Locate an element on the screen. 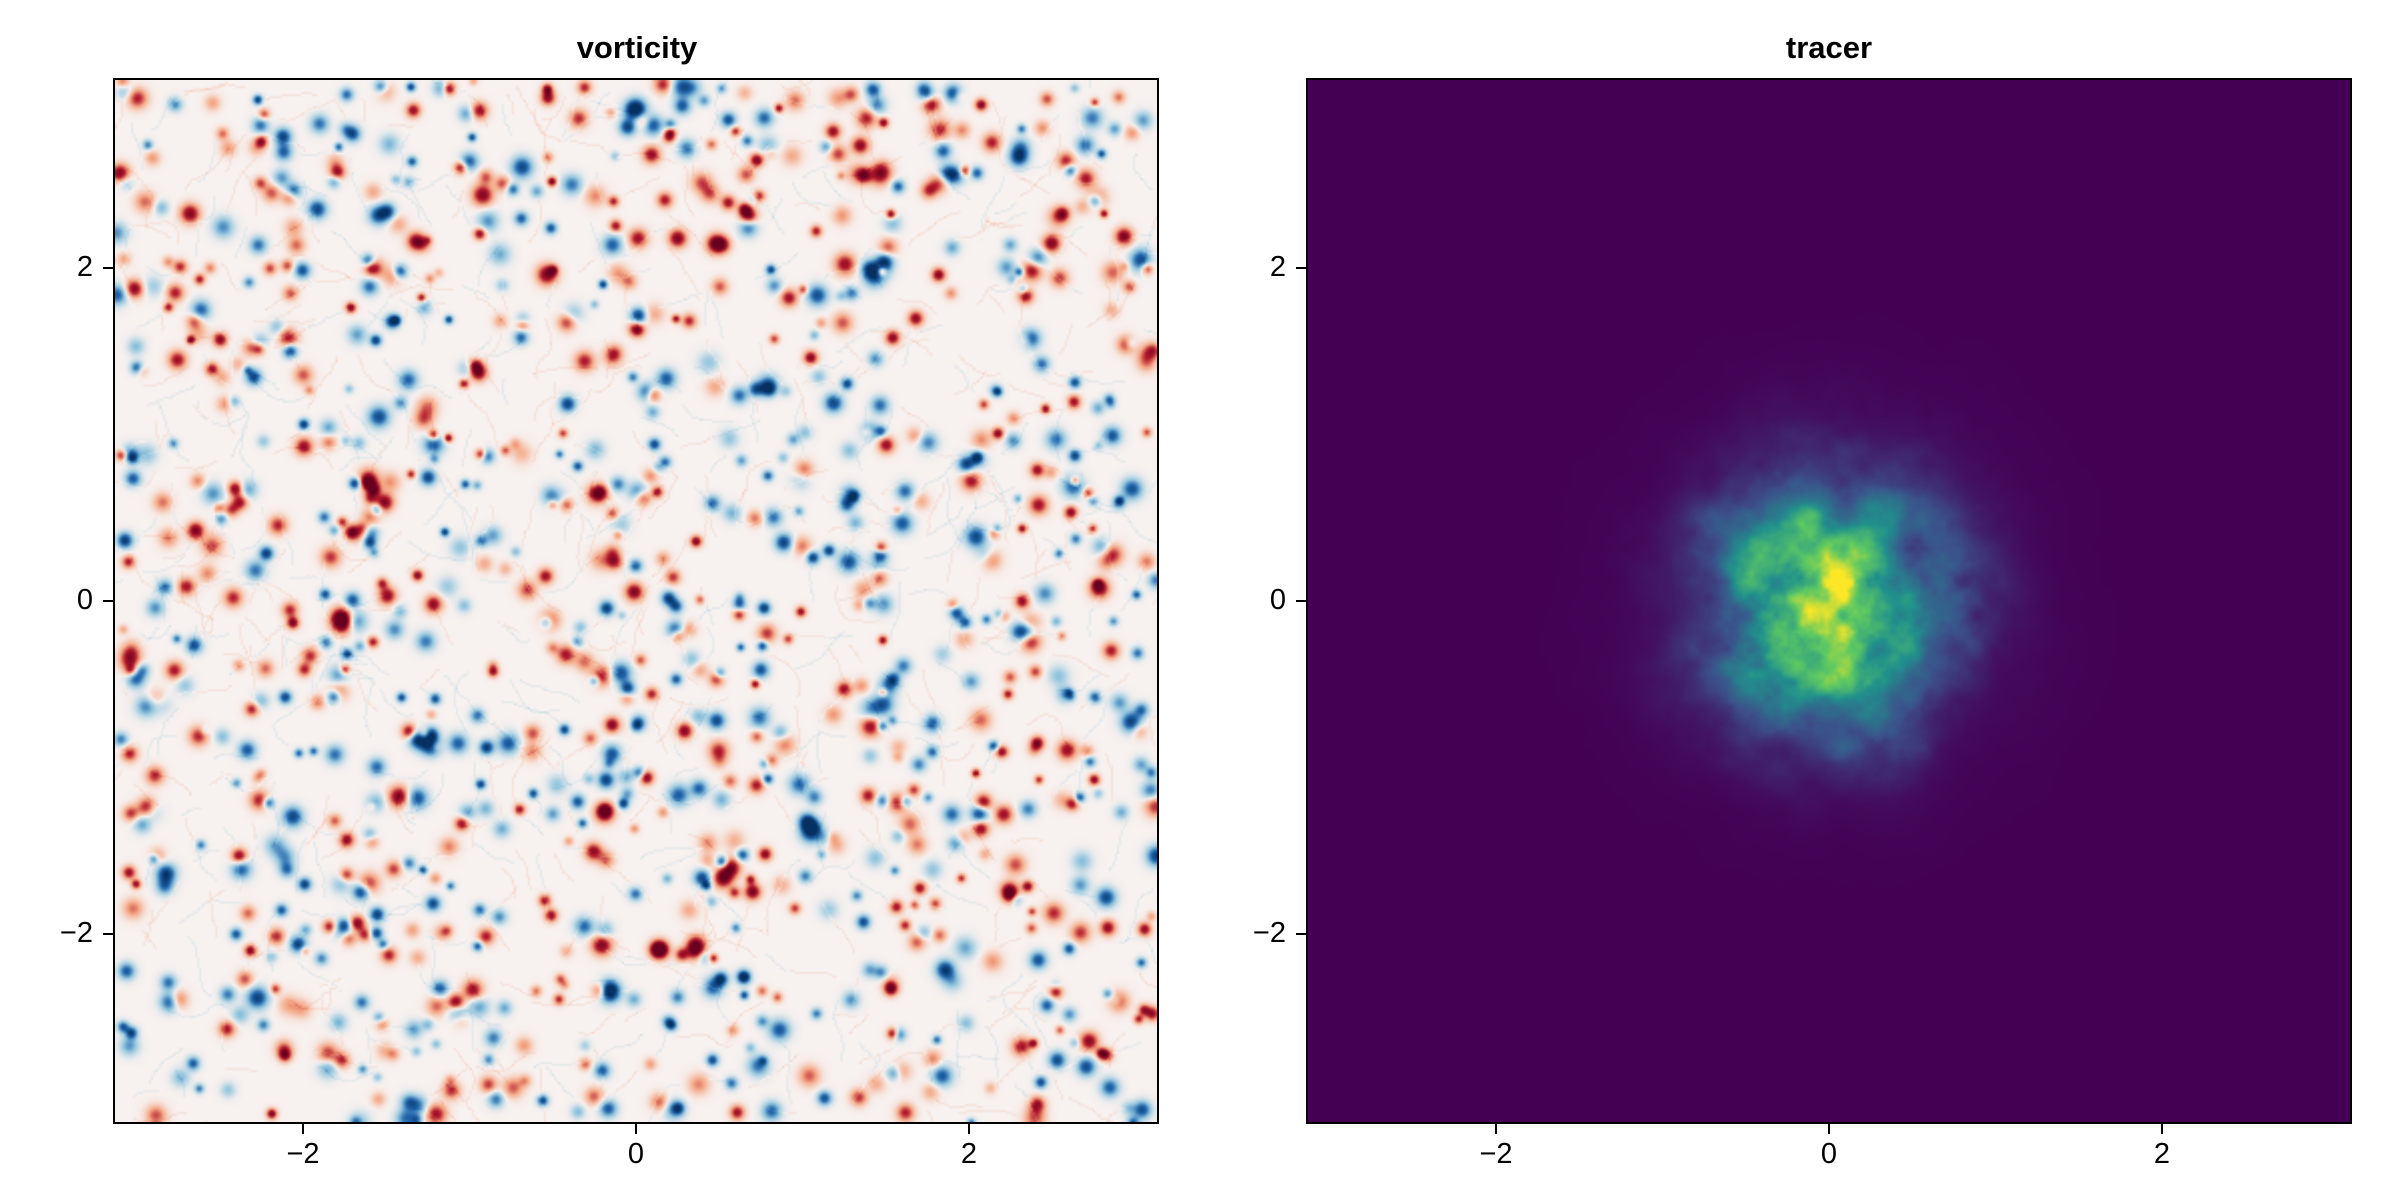  vorticity-xtick-label: 0 is located at coordinates (636, 1154).